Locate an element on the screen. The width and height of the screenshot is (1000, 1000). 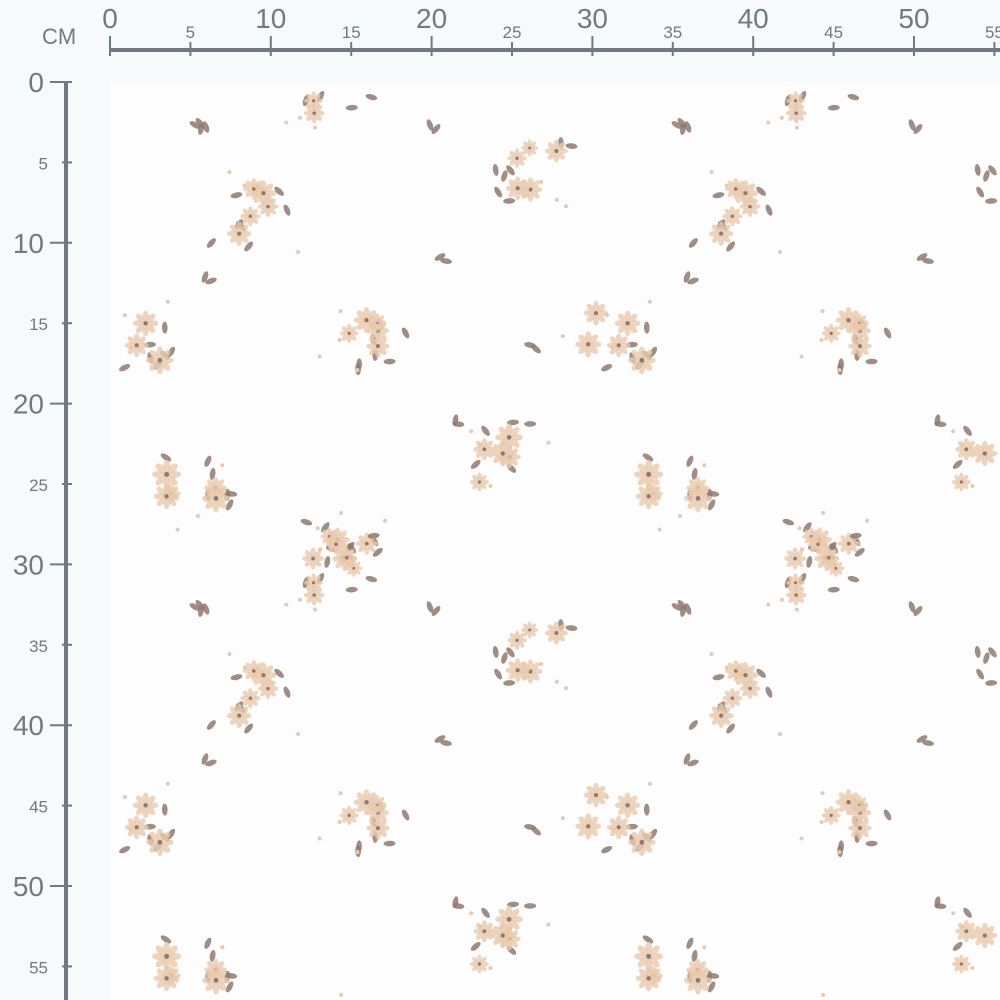
vertical-ruler-label: 30 is located at coordinates (28, 564).